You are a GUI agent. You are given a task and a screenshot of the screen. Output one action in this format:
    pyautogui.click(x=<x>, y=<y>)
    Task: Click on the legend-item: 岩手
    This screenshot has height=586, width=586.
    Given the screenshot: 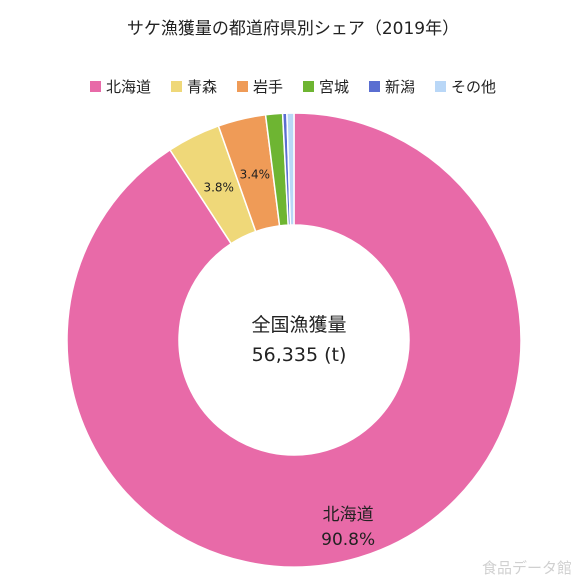 What is the action you would take?
    pyautogui.click(x=259, y=86)
    